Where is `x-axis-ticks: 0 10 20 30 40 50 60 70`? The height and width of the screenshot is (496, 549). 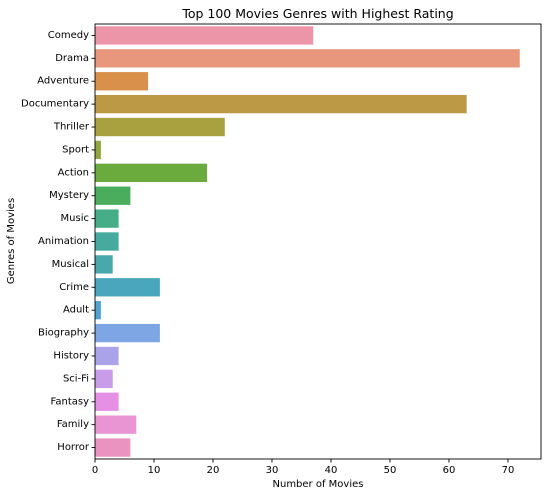
x-axis-ticks: 0 10 20 30 40 50 60 70 is located at coordinates (303, 467).